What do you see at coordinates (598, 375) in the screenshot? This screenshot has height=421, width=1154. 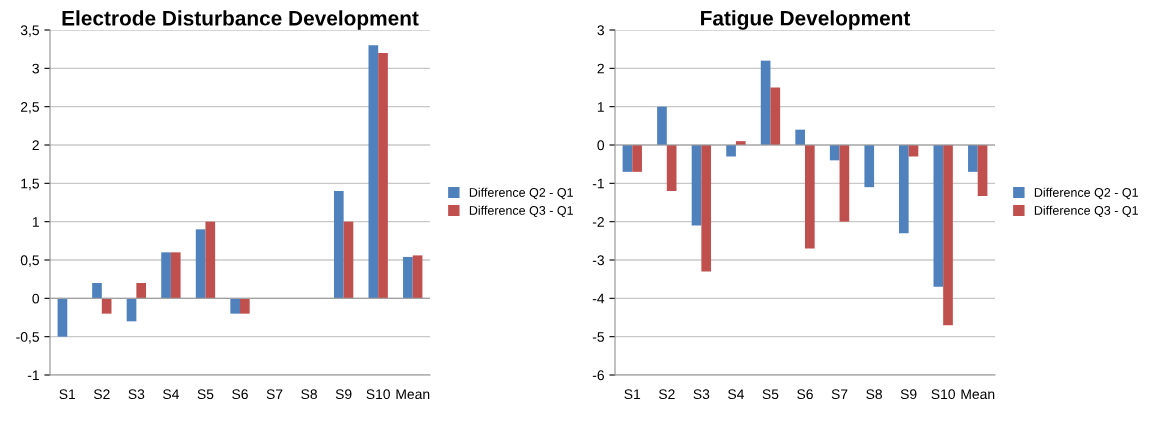 I see `y-tick-label: -6` at bounding box center [598, 375].